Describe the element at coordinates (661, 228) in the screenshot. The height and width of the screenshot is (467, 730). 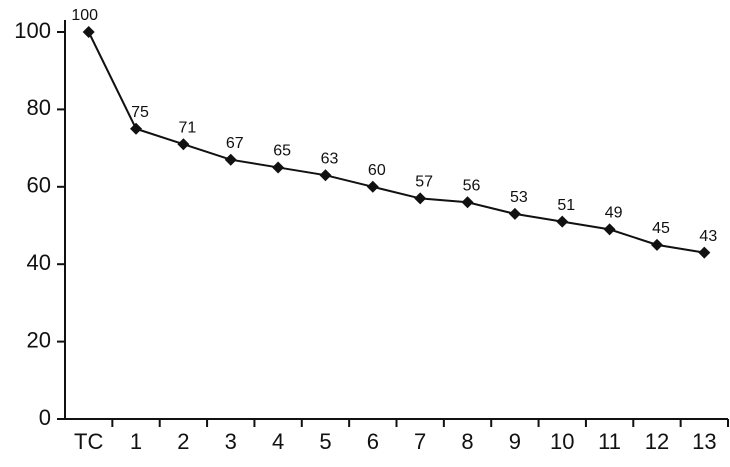
I see `data-label: 45` at that location.